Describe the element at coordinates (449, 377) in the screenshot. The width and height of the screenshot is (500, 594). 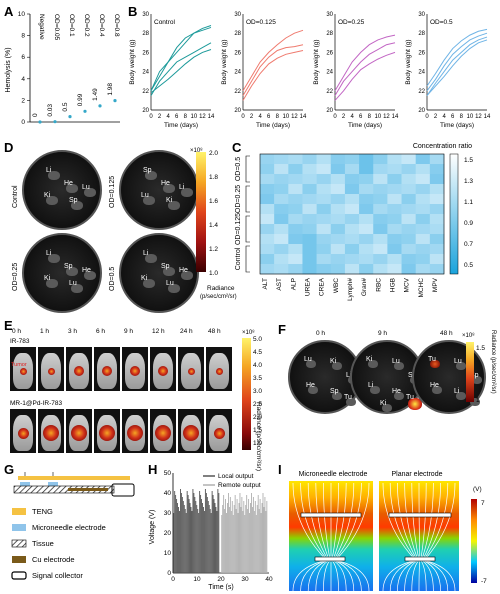
I see `panel-f-dish: TuLuSpHeLiKi` at that location.